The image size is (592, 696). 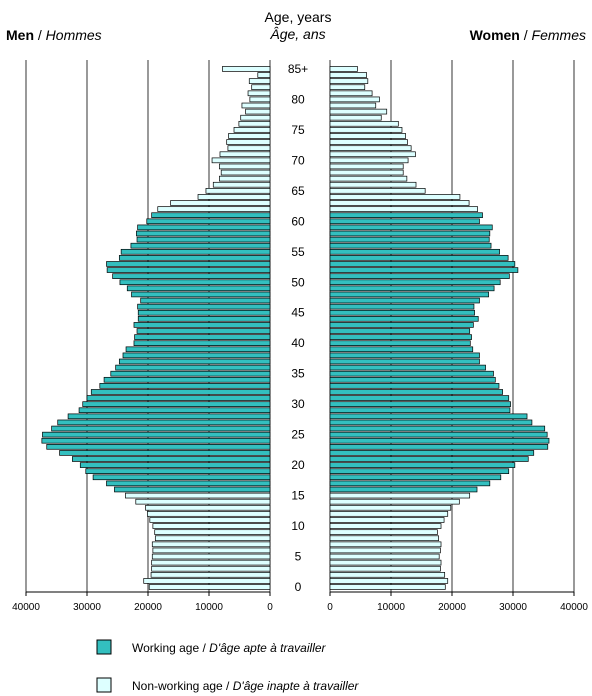 I want to click on axes, so click(x=300, y=593).